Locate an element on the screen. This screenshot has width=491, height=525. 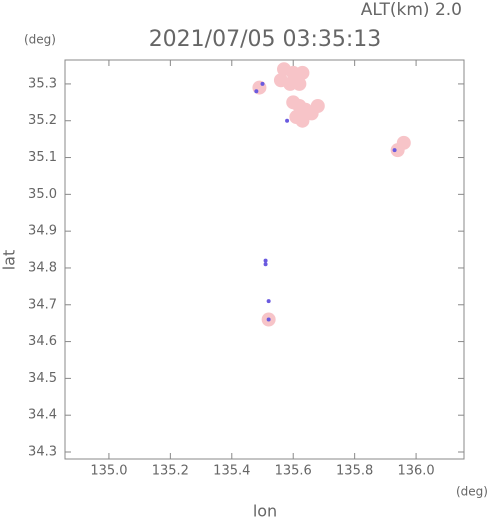
x-axis-label: lon is located at coordinates (265, 511).